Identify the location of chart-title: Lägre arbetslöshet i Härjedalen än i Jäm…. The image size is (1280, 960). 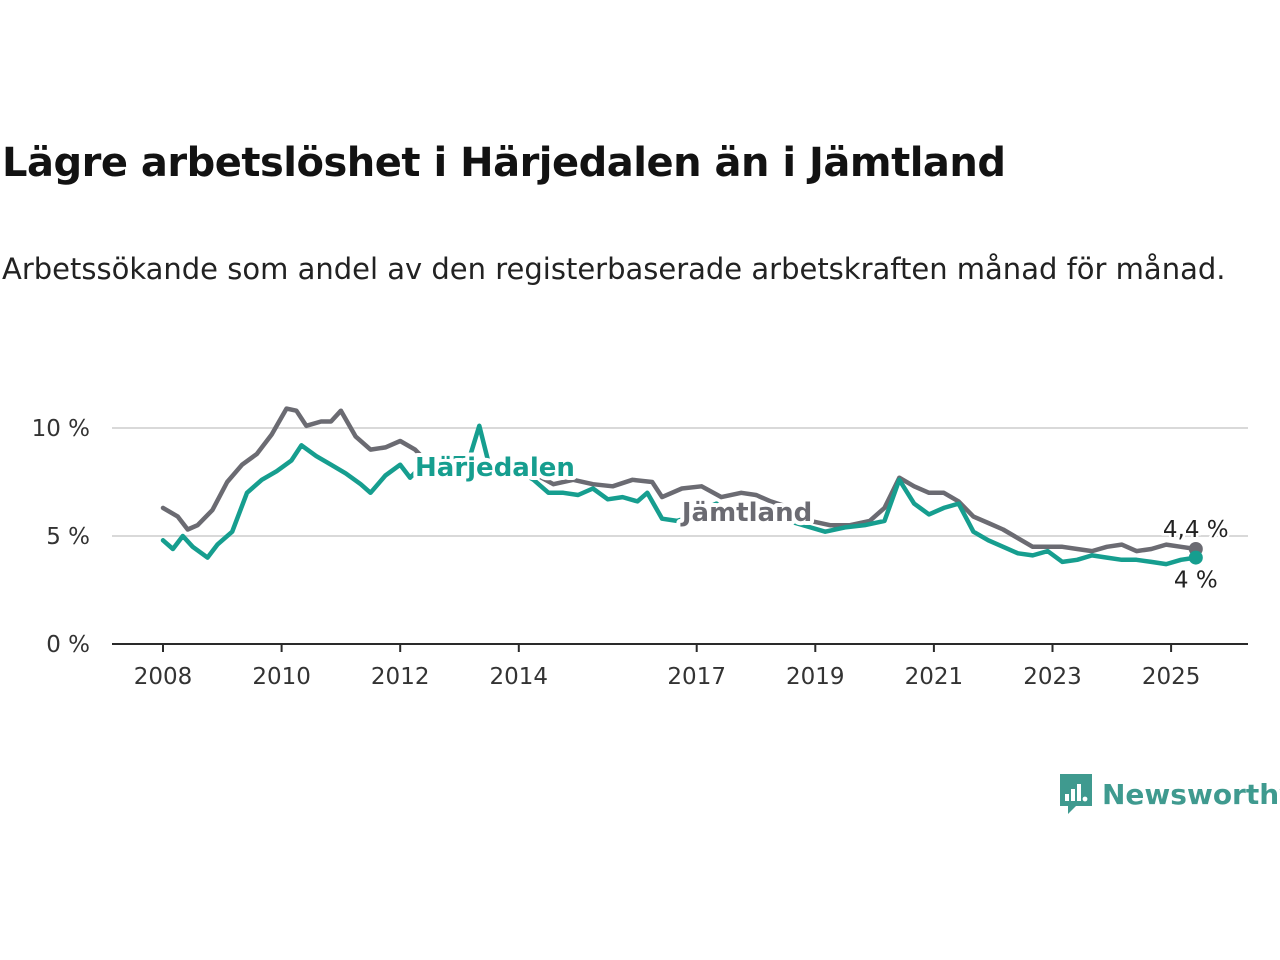
(504, 163).